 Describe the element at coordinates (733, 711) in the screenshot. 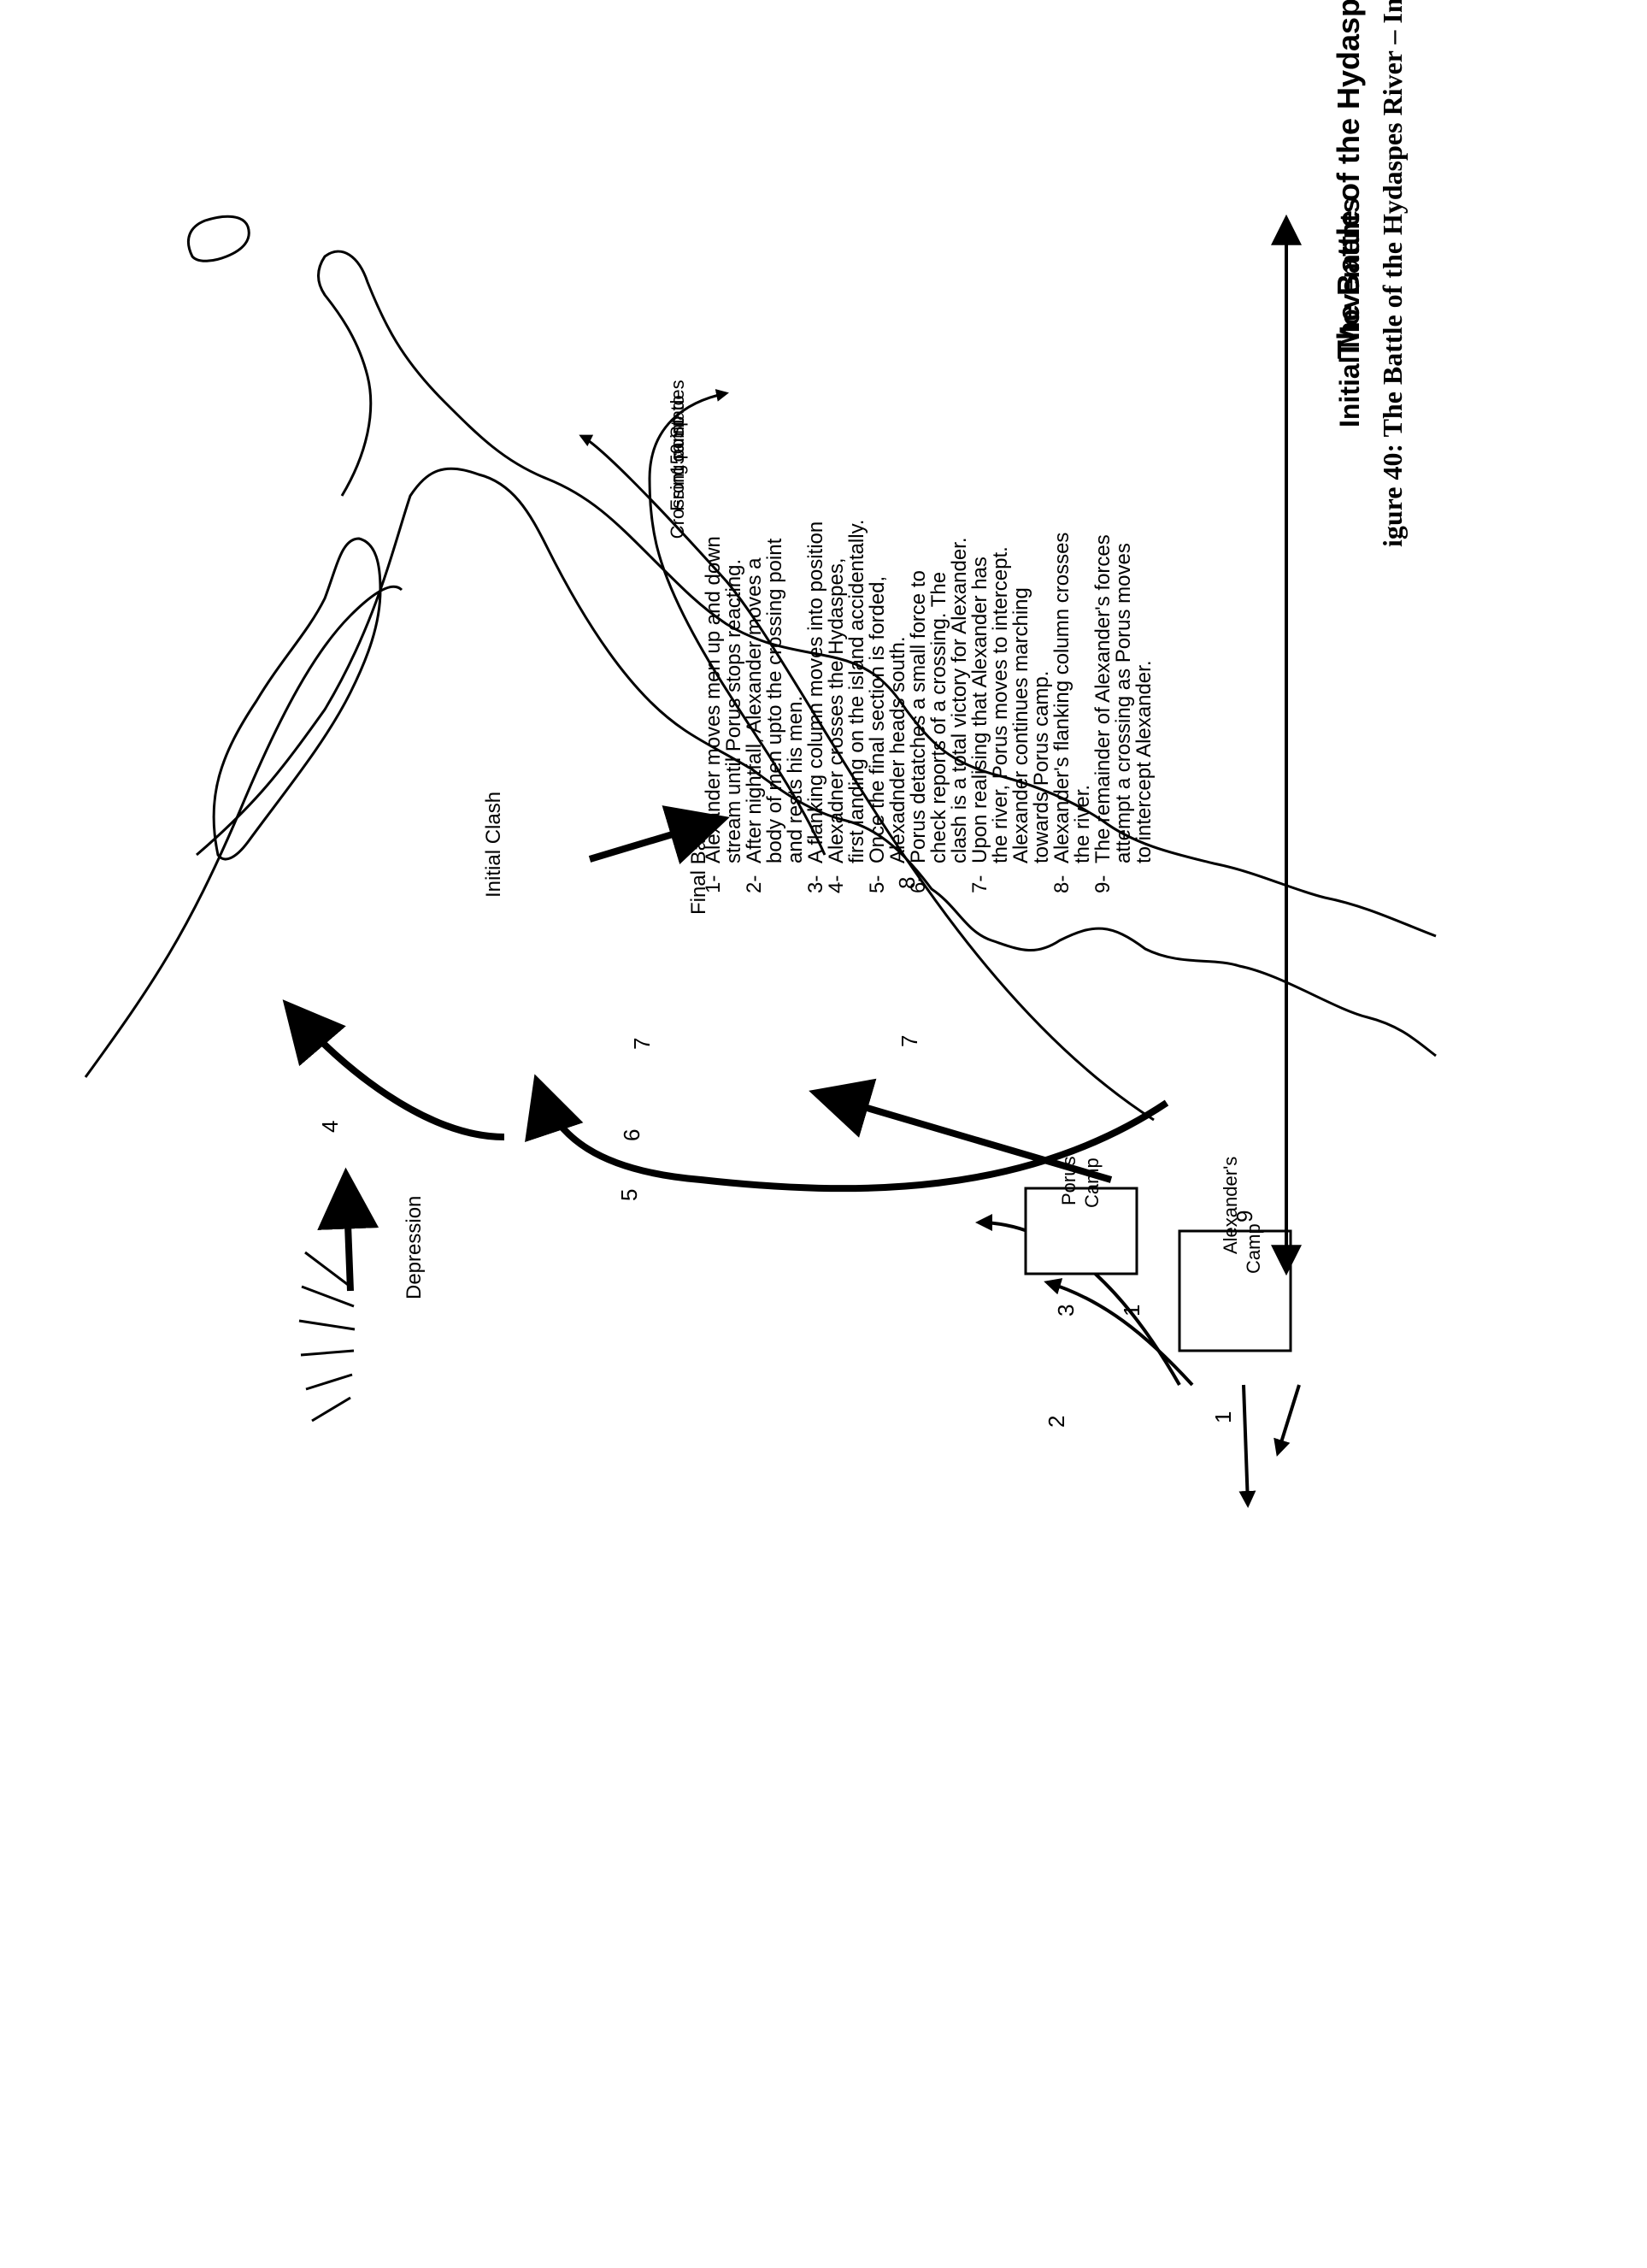

I see `legend-item-1-line-2: stream until Porus stops reacting.` at that location.